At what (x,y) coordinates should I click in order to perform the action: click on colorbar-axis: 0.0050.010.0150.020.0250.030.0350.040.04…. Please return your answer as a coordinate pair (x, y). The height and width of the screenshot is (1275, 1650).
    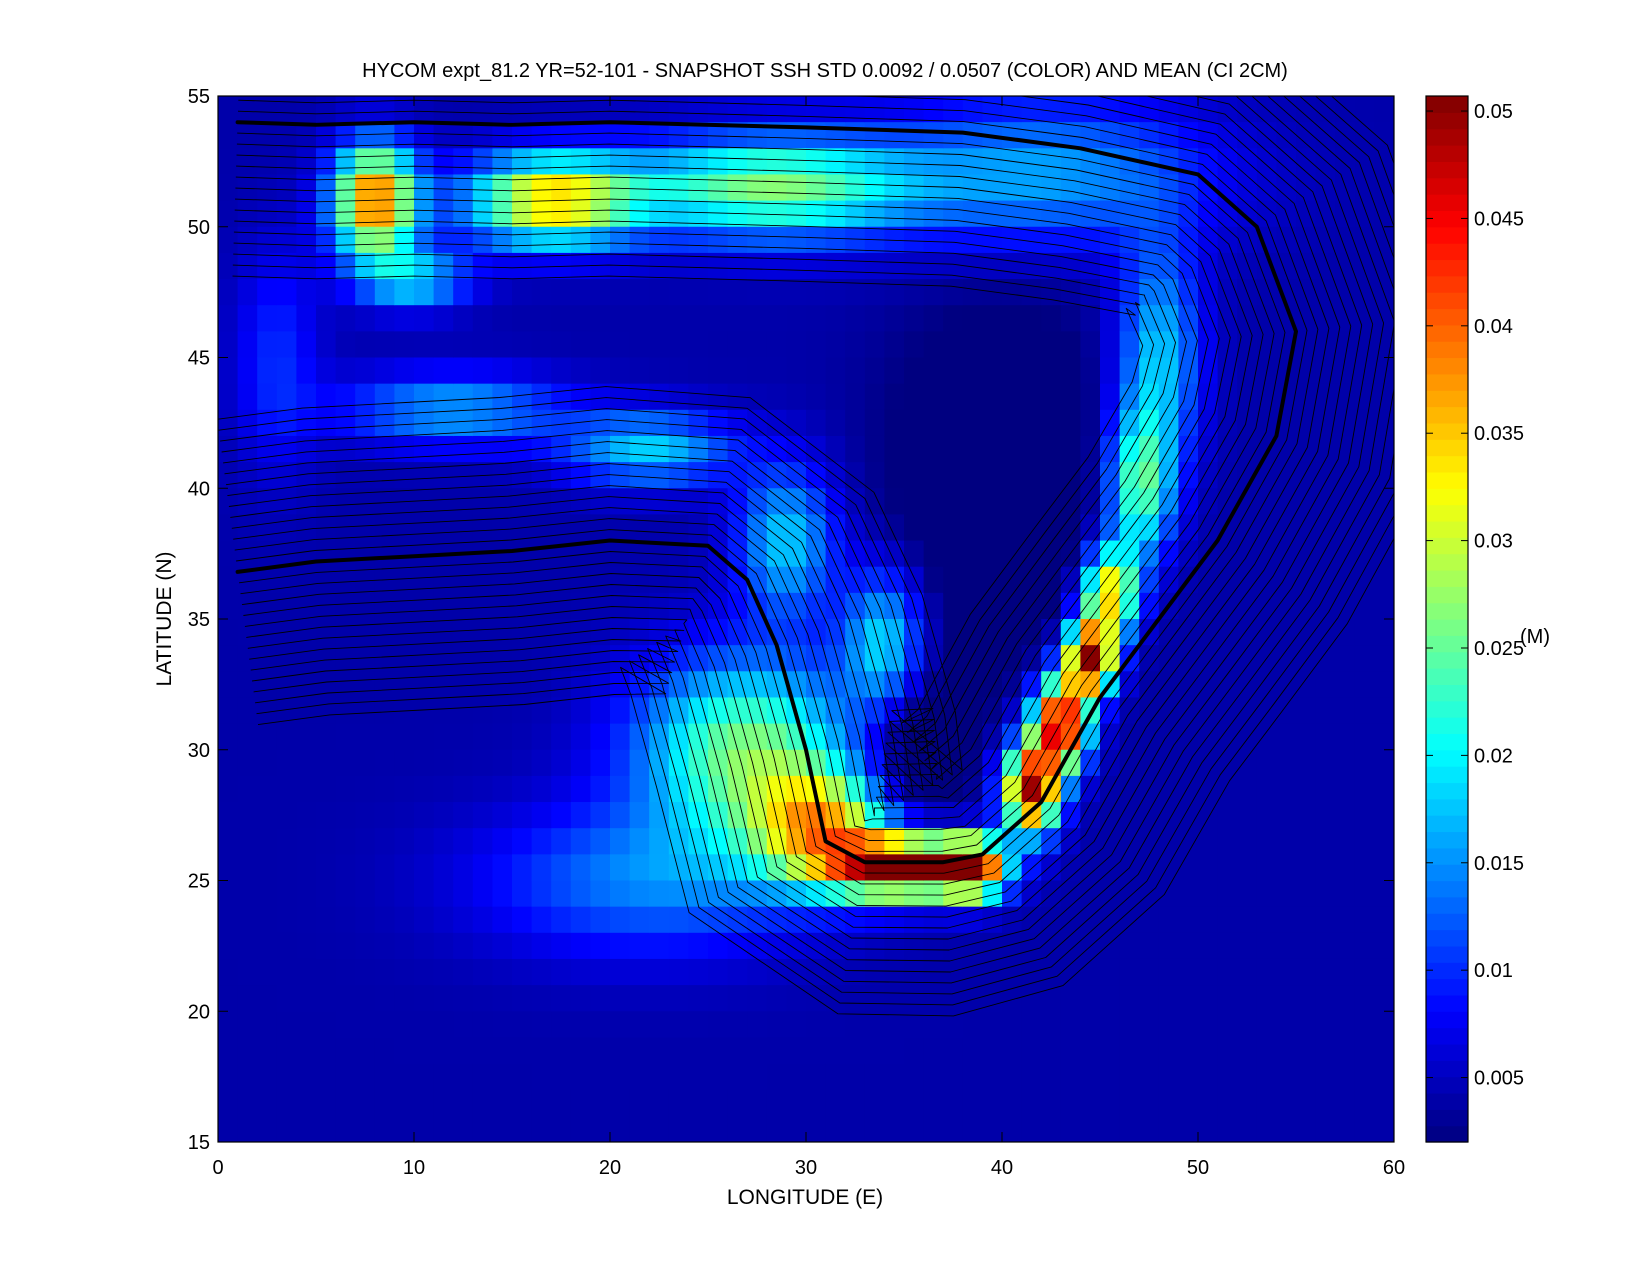
    Looking at the image, I should click on (1475, 595).